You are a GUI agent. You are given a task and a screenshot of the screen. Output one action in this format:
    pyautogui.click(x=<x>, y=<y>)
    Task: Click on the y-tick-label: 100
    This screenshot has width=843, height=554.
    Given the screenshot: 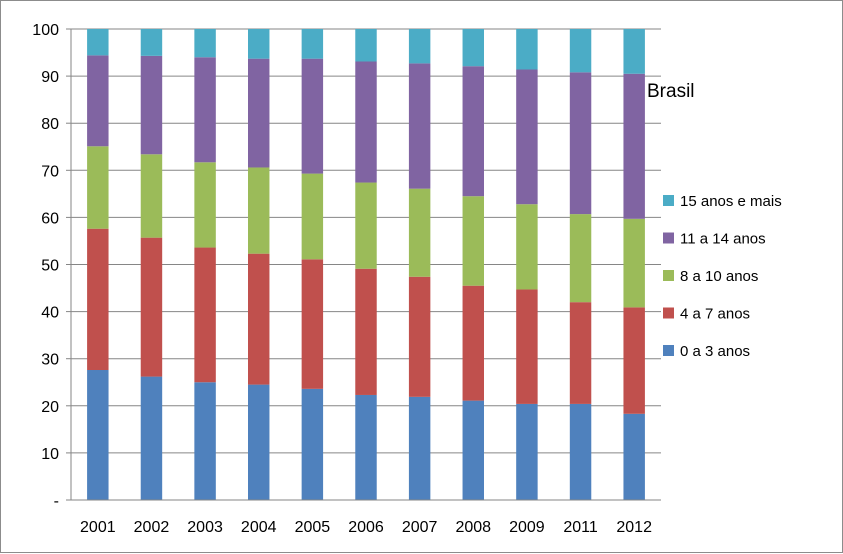 What is the action you would take?
    pyautogui.click(x=45, y=30)
    